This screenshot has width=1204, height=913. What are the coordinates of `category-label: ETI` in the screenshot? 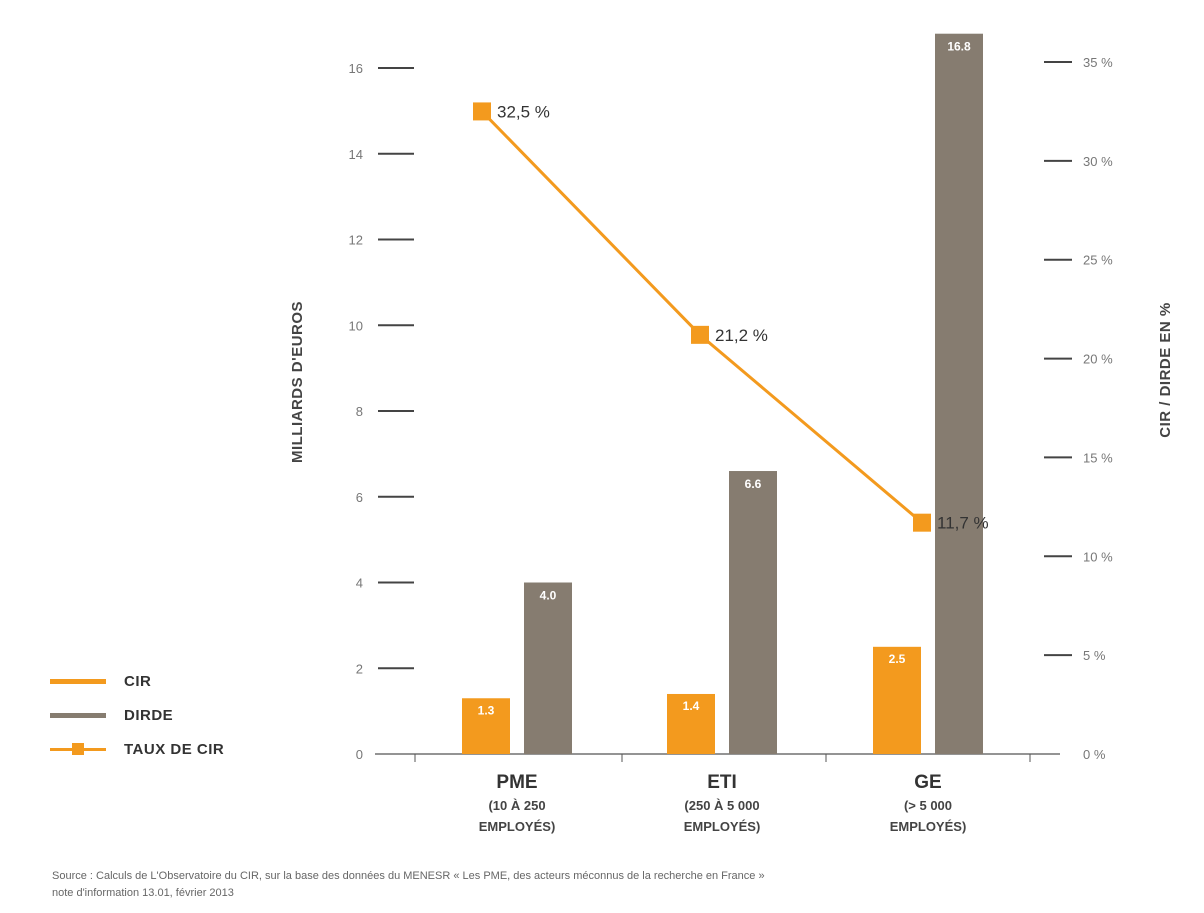 It's located at (722, 782).